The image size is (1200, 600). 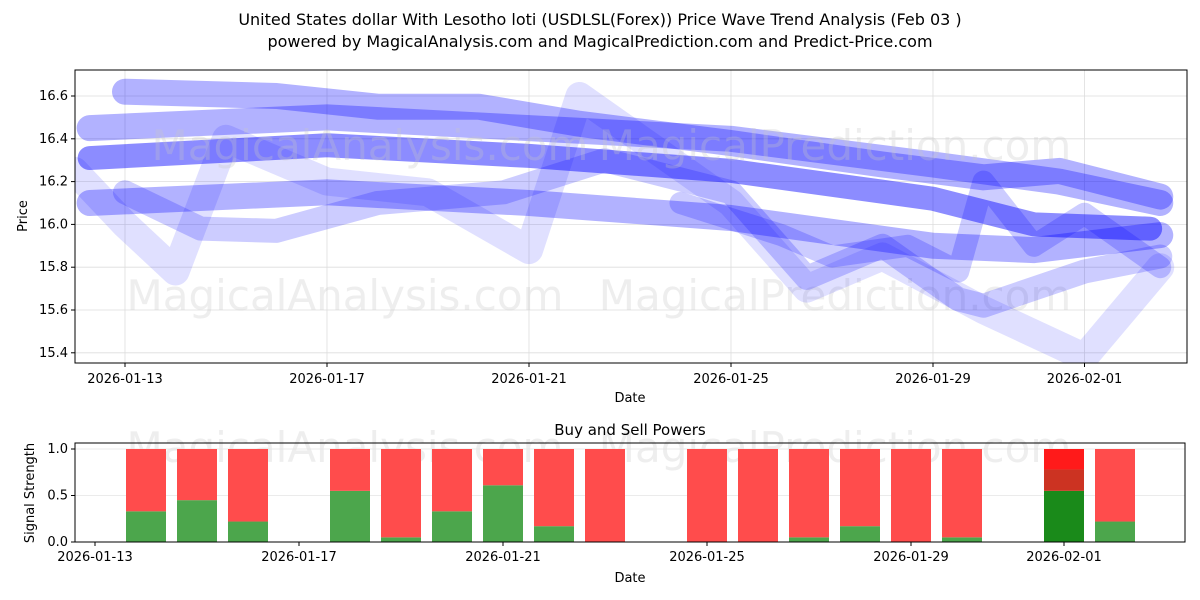 What do you see at coordinates (53, 310) in the screenshot?
I see `y-tick-label: 15.6` at bounding box center [53, 310].